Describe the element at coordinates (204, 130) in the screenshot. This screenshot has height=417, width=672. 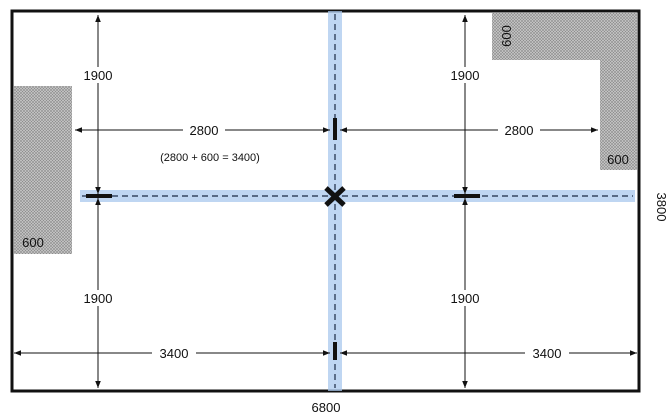
I see `label-left-horizontal-upper: 2800` at that location.